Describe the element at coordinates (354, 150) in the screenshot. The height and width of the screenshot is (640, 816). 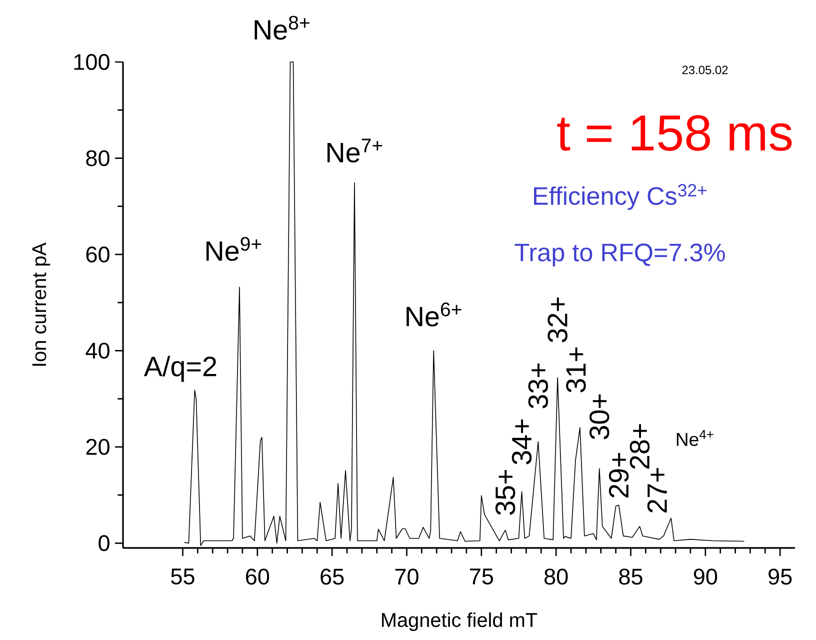
I see `annotation: Ne$^{7+}$` at that location.